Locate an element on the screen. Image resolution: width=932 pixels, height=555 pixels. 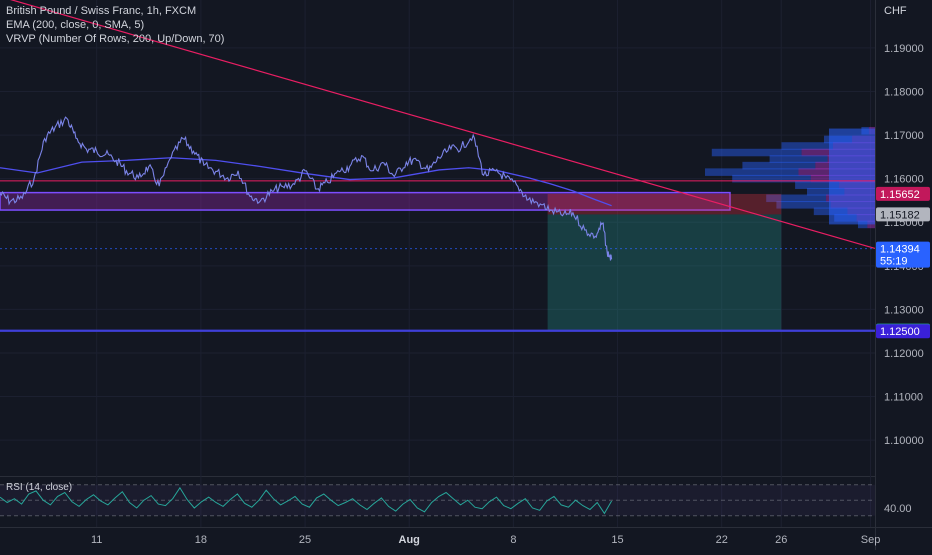
y-tick-label: 1.18000 is located at coordinates (904, 93).